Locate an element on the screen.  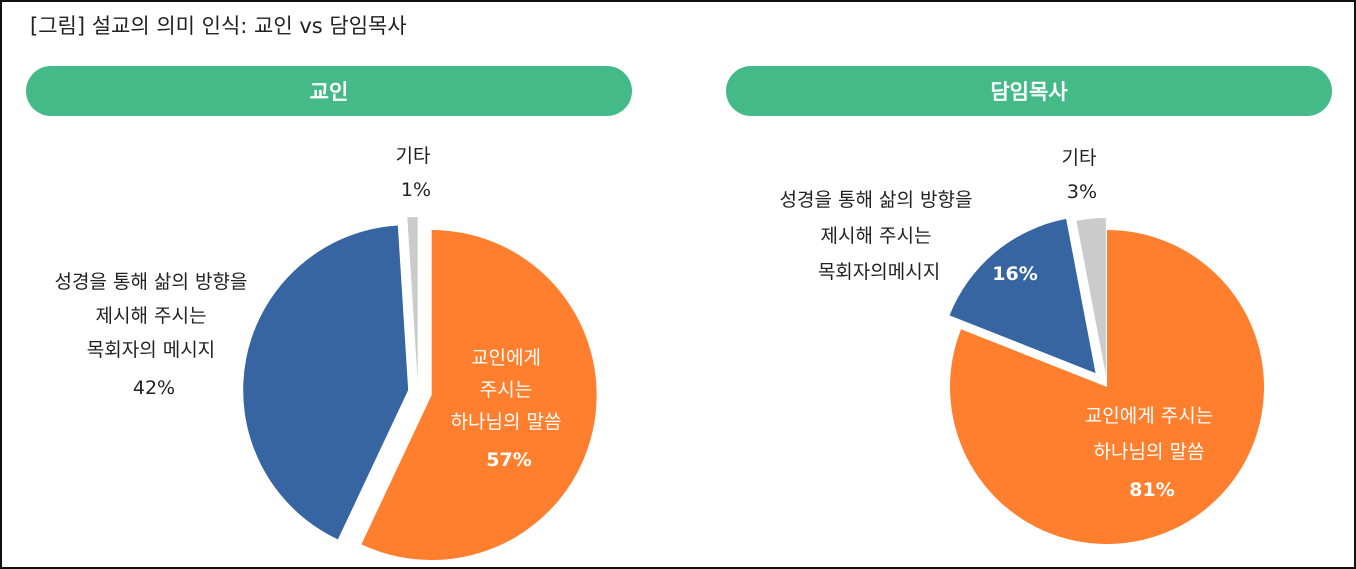
slice-label-pastor-message: 성경을 통해 삶의 방향을 제시해 주시는 목회자의 메시지 42% is located at coordinates (154, 335).